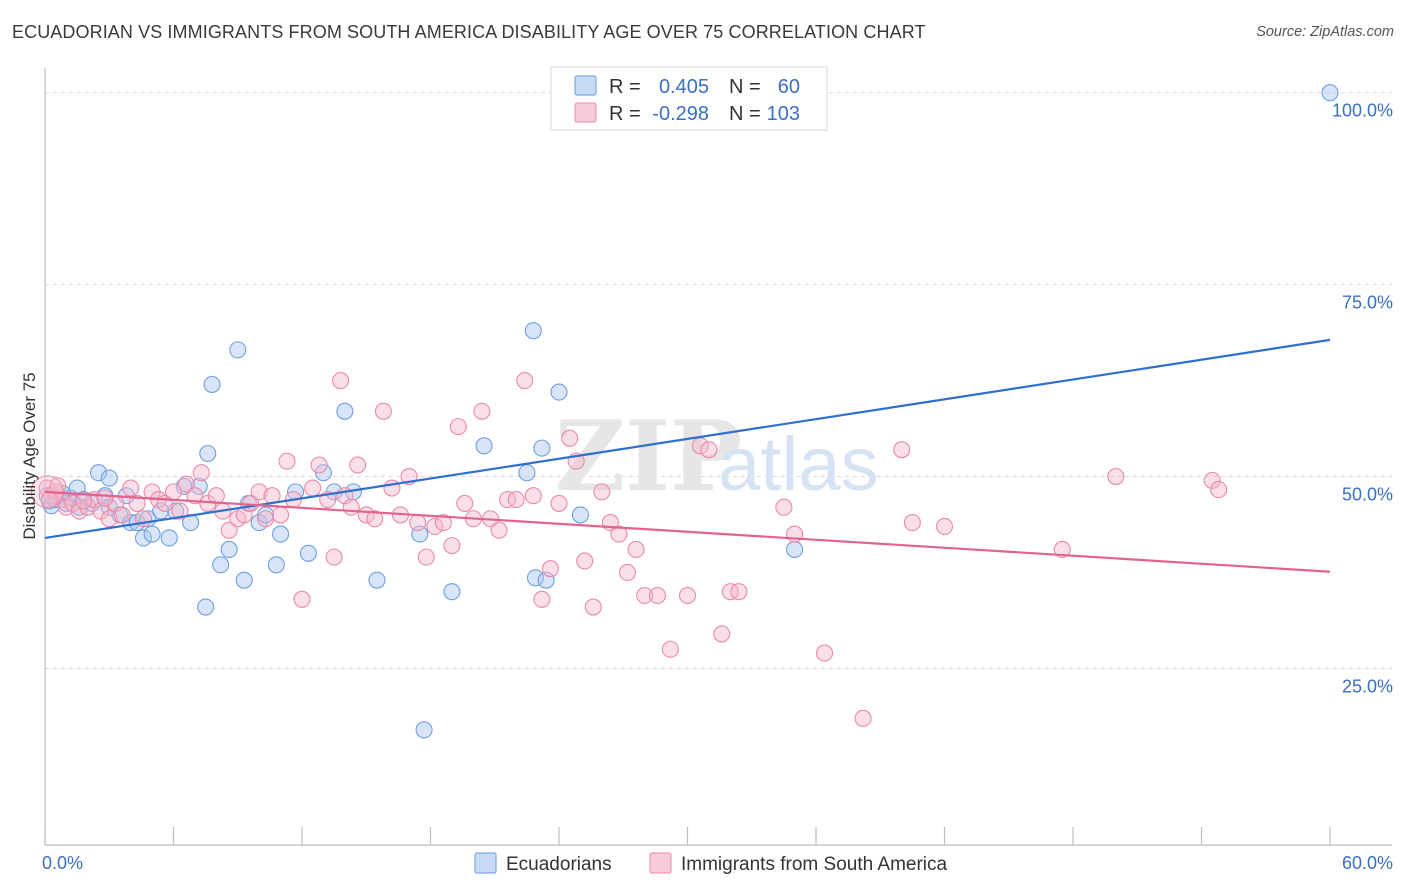 This screenshot has width=1406, height=892. I want to click on bottom-legend-label-immigrants: Immigrants from South America, so click(814, 864).